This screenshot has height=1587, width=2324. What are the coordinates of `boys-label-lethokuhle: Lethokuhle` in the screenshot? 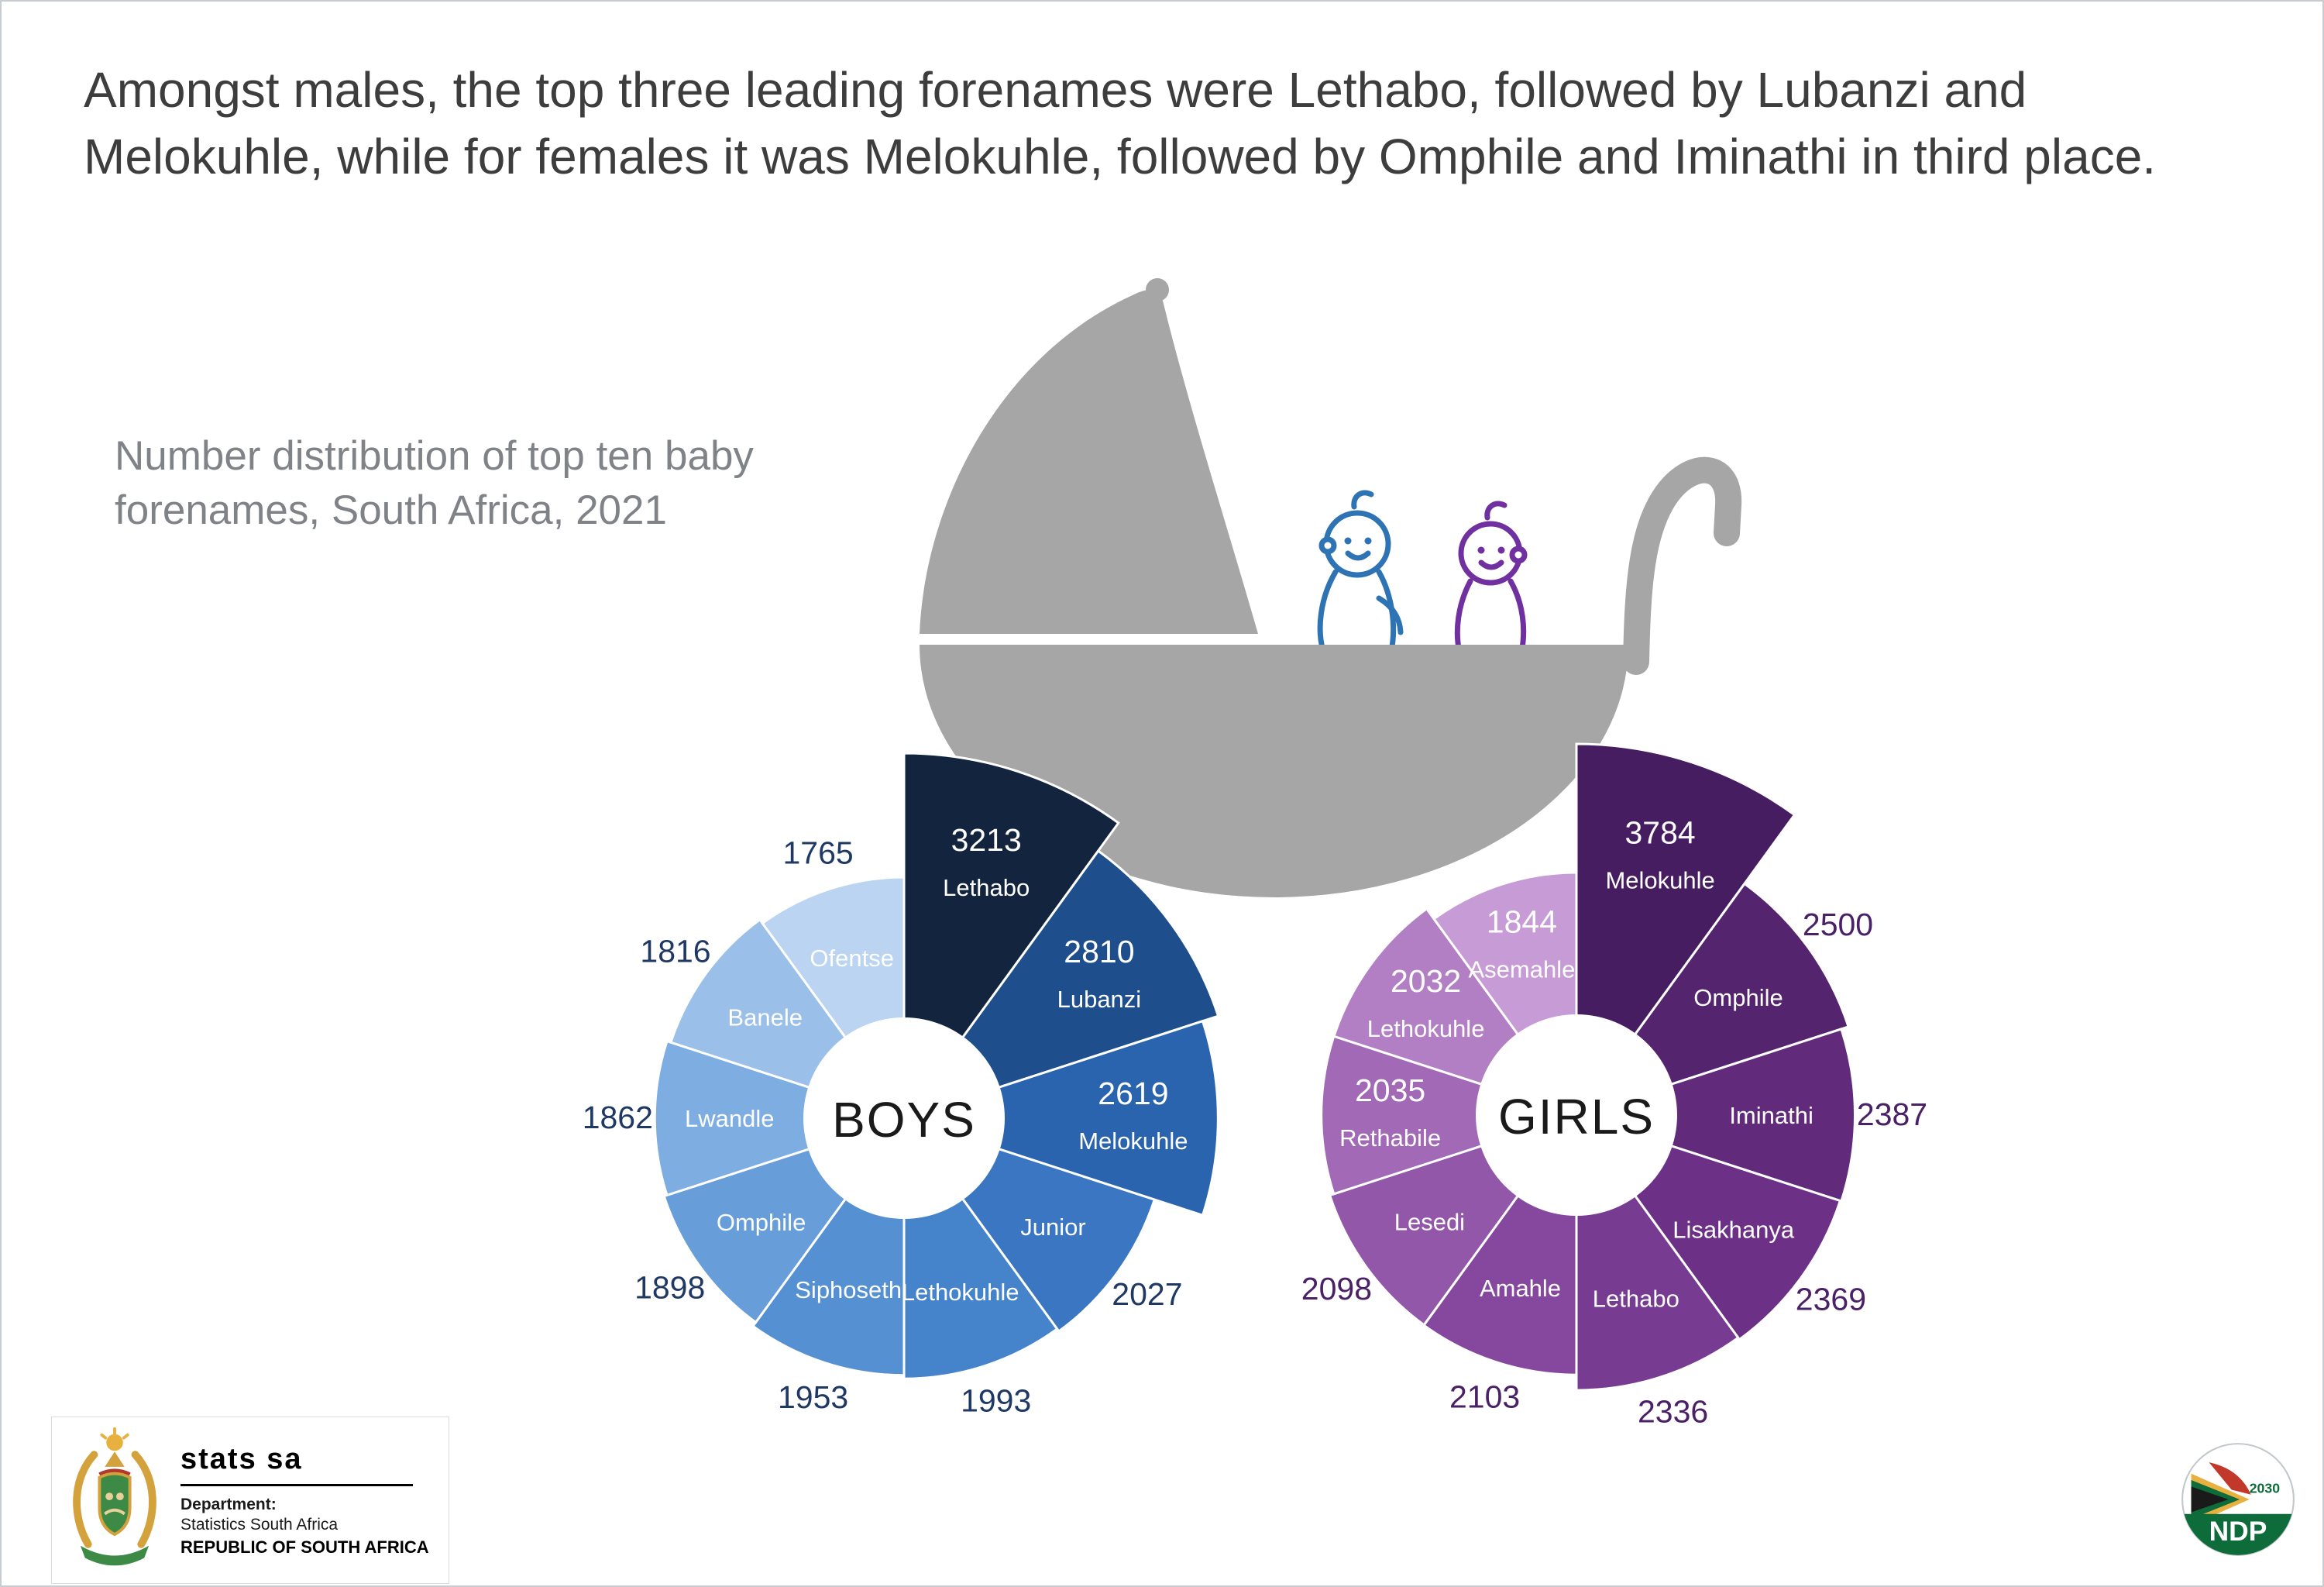 It's located at (960, 1292).